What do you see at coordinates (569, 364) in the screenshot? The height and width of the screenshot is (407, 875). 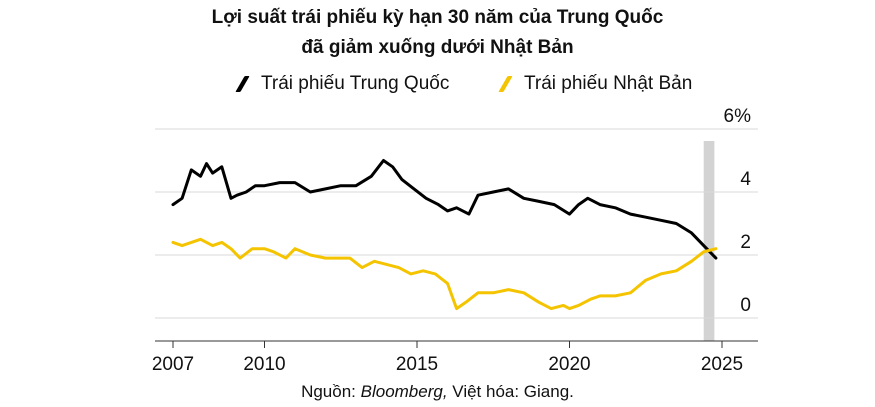 I see `x-tick-label-3: 2020` at bounding box center [569, 364].